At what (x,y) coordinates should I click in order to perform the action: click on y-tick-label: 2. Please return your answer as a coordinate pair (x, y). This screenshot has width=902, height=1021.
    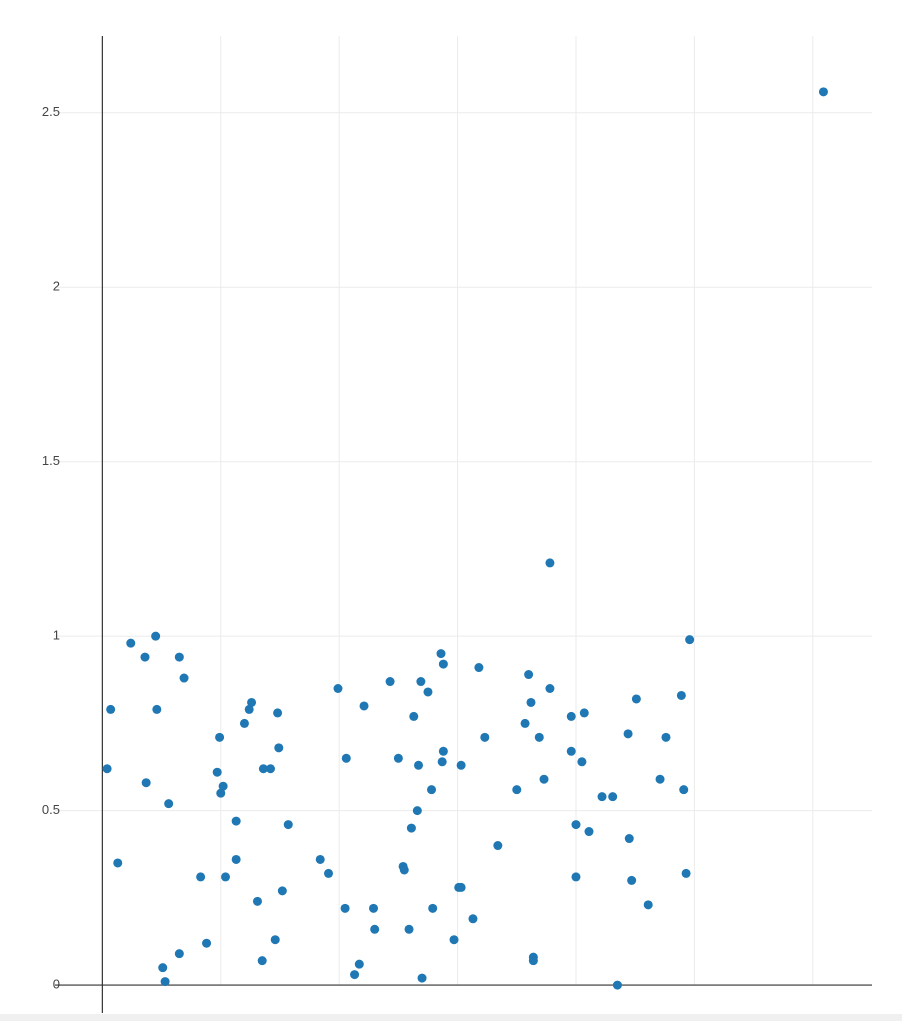
    Looking at the image, I should click on (56, 286).